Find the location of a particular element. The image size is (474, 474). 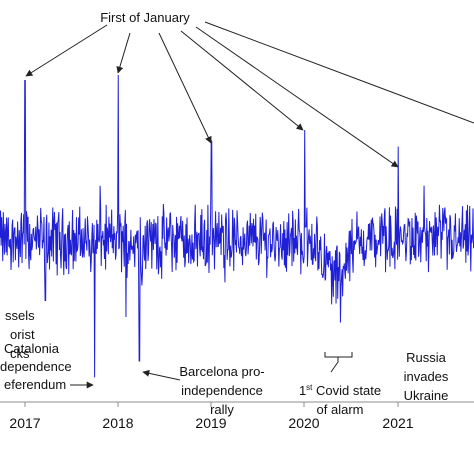

svg-text: Barcelona pro- is located at coordinates (221, 371).